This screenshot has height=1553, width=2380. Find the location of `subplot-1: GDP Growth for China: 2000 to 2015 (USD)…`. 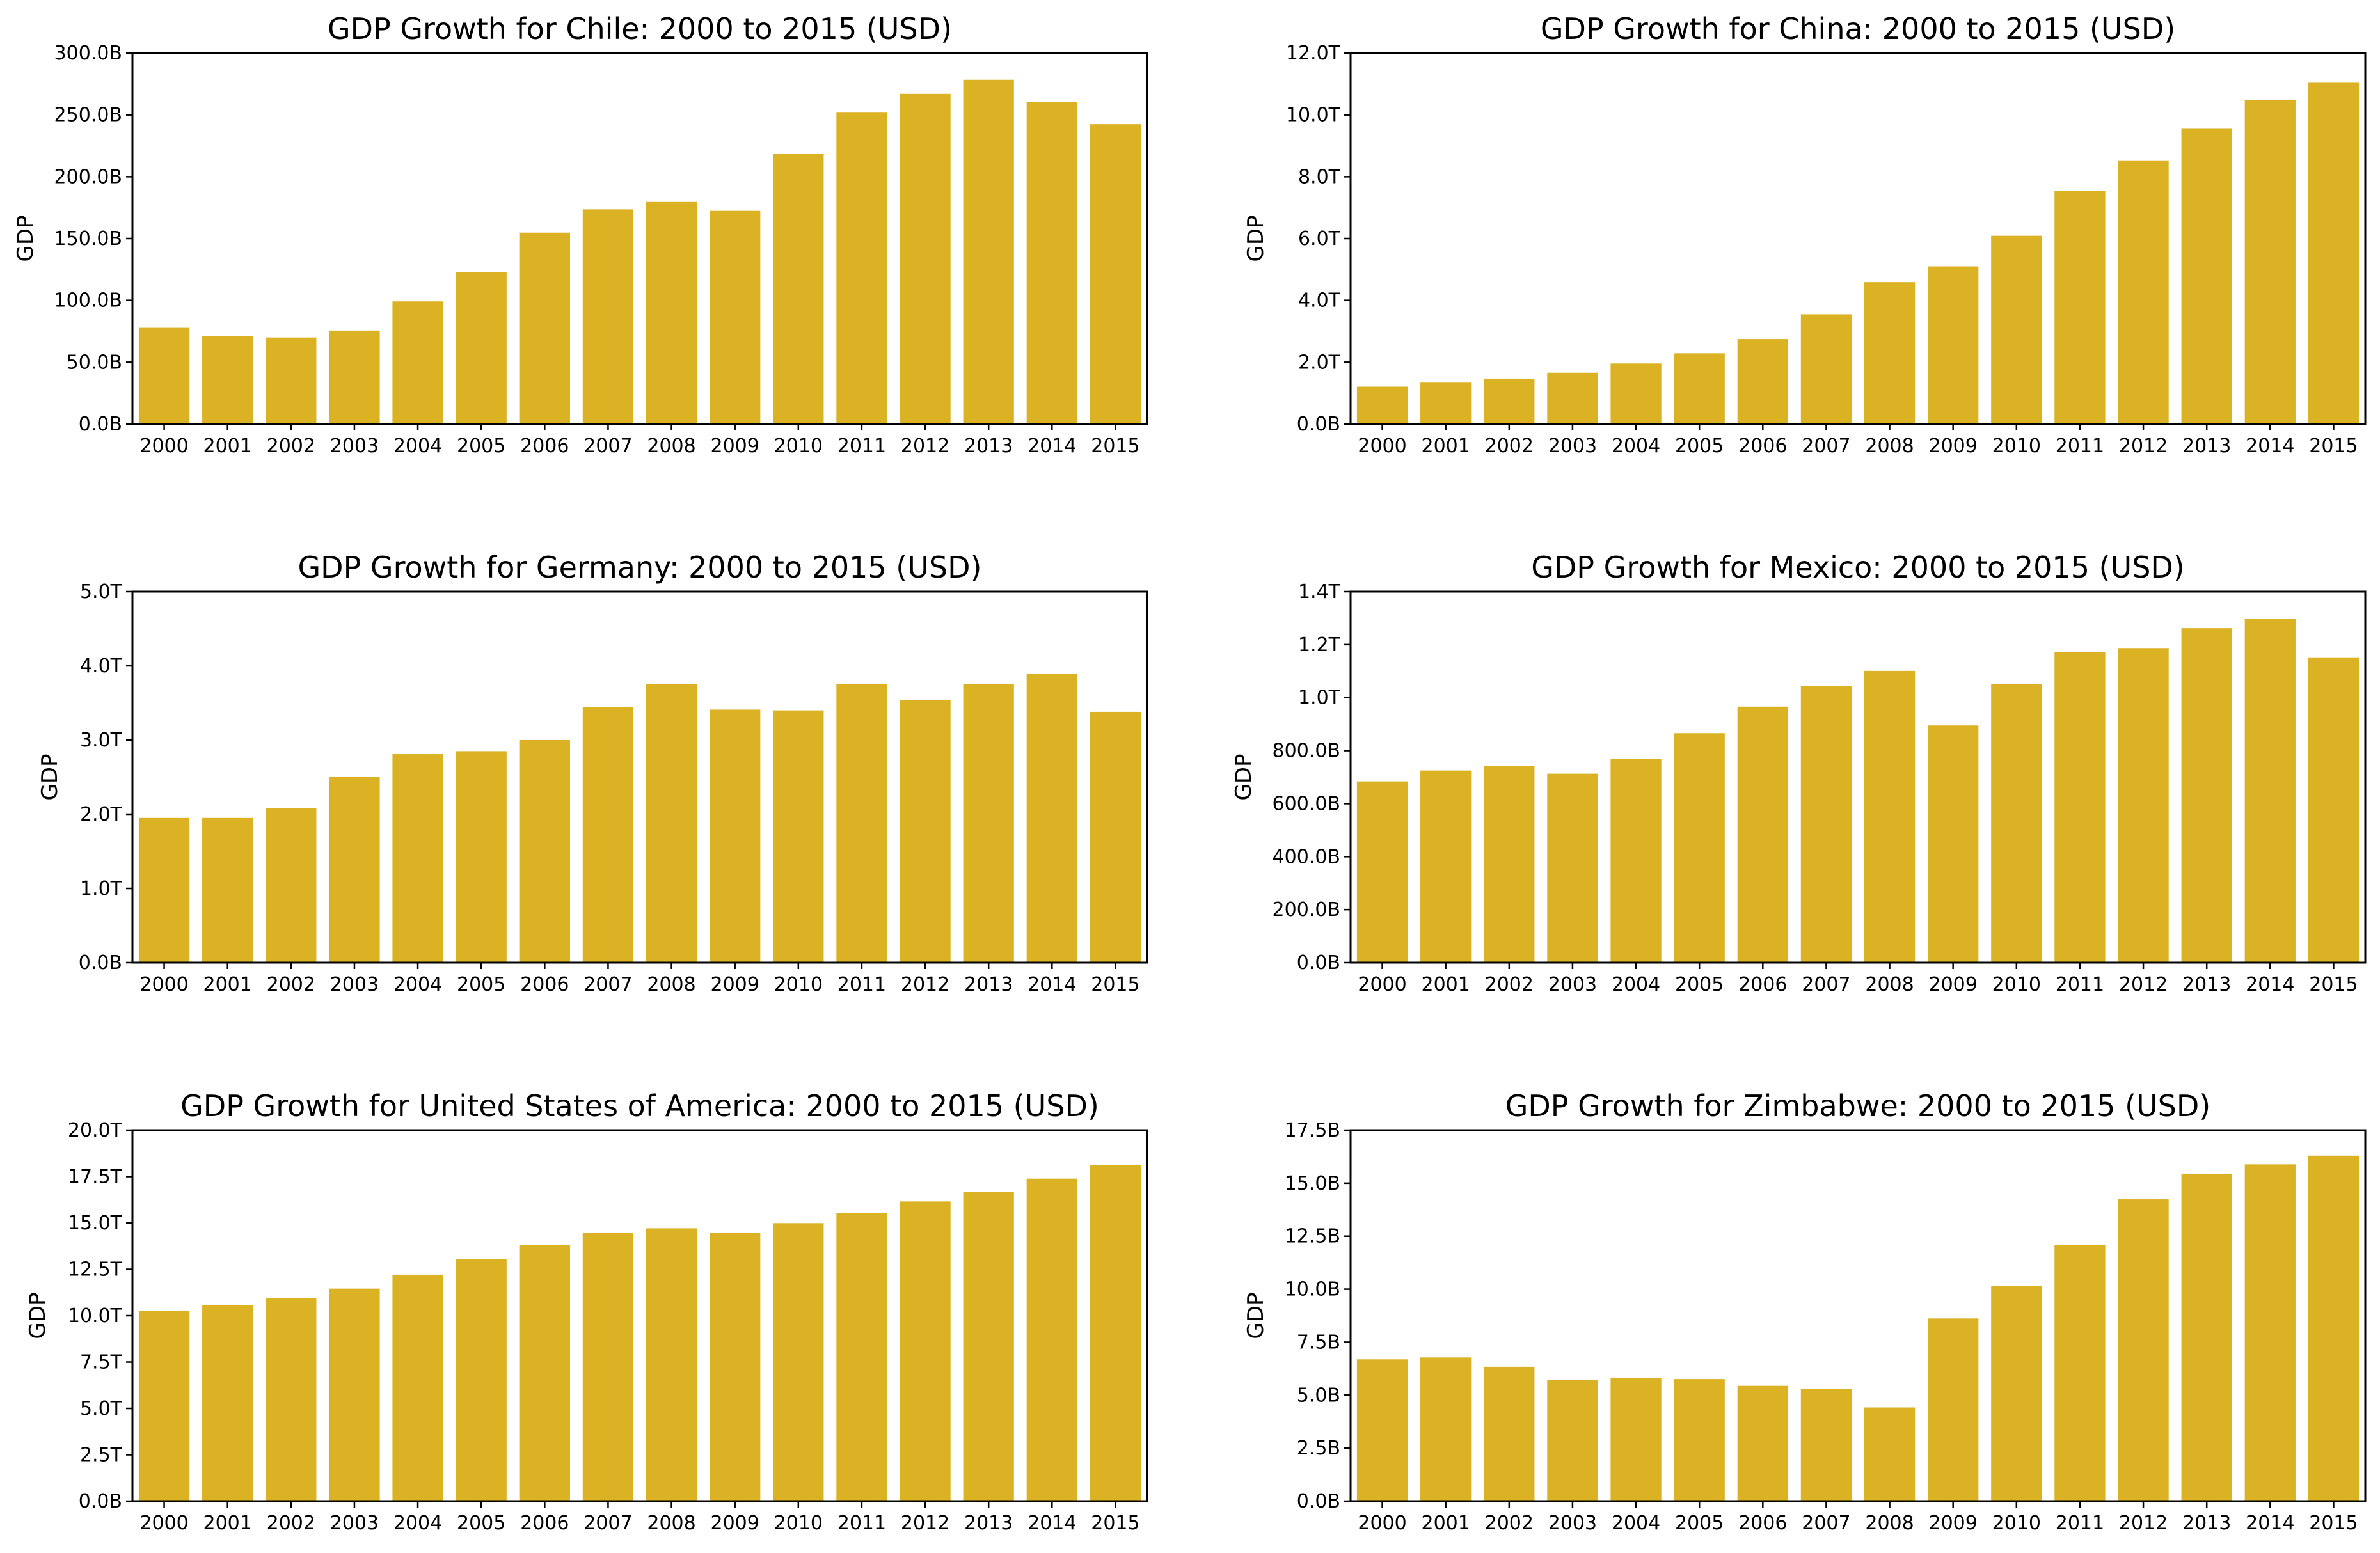

subplot-1: GDP Growth for China: 2000 to 2015 (USD)… is located at coordinates (1805, 234).